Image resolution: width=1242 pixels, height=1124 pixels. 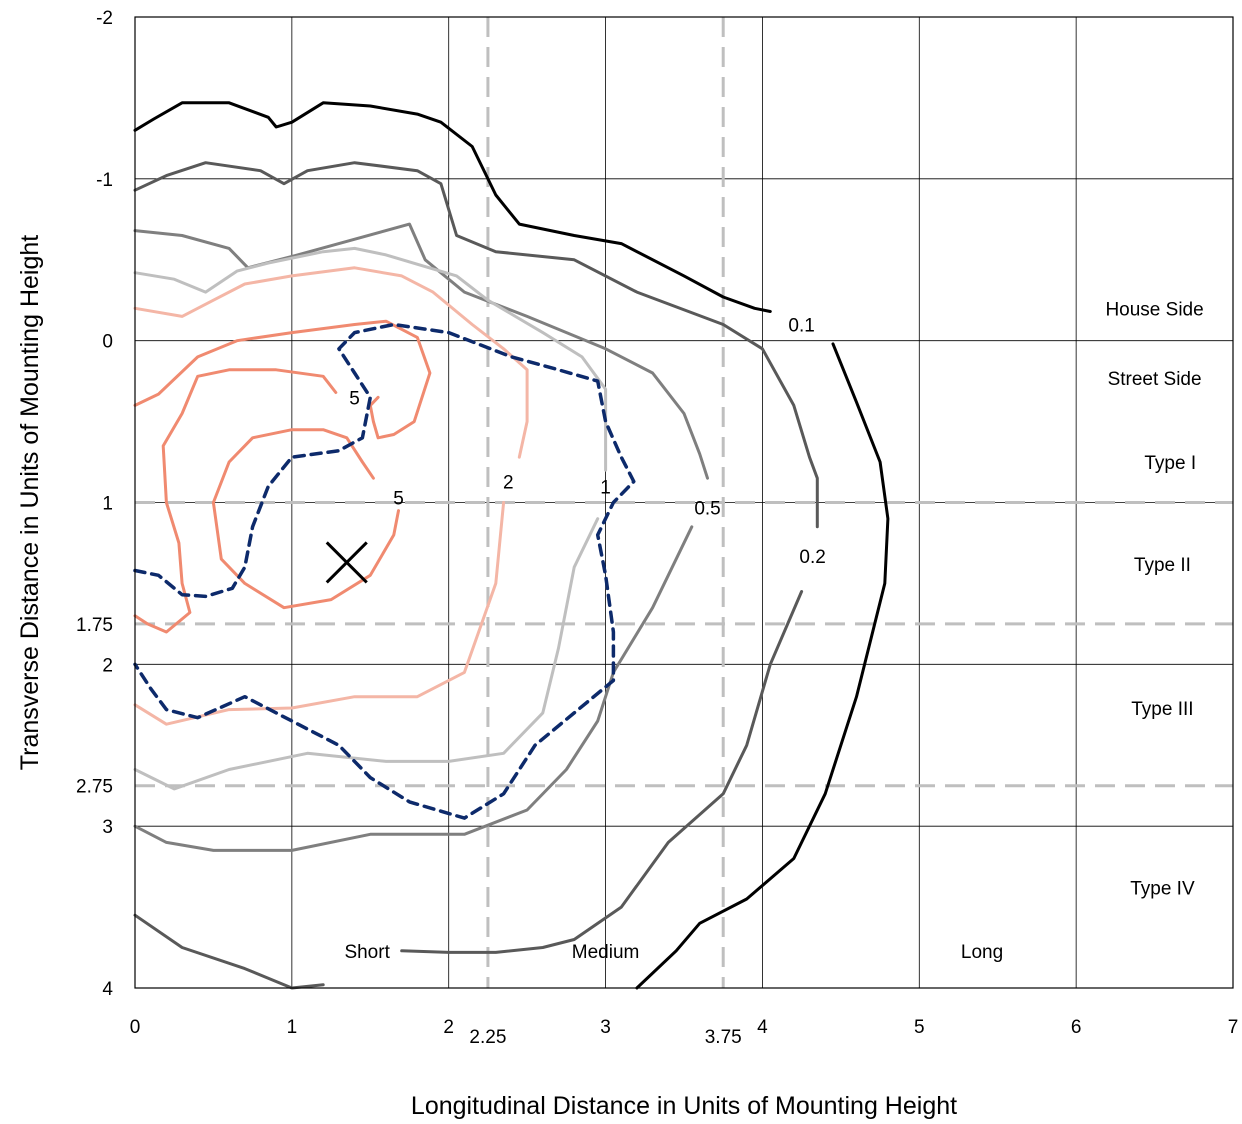 What do you see at coordinates (605, 487) in the screenshot?
I see `contour-label: 1` at bounding box center [605, 487].